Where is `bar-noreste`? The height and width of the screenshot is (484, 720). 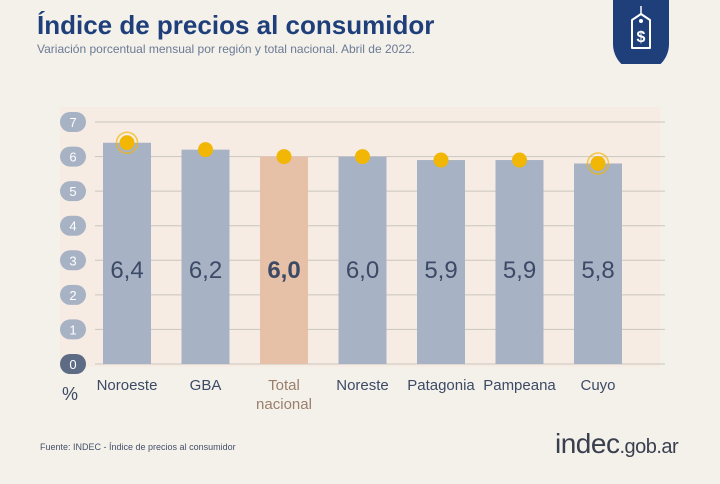 bar-noreste is located at coordinates (362, 260).